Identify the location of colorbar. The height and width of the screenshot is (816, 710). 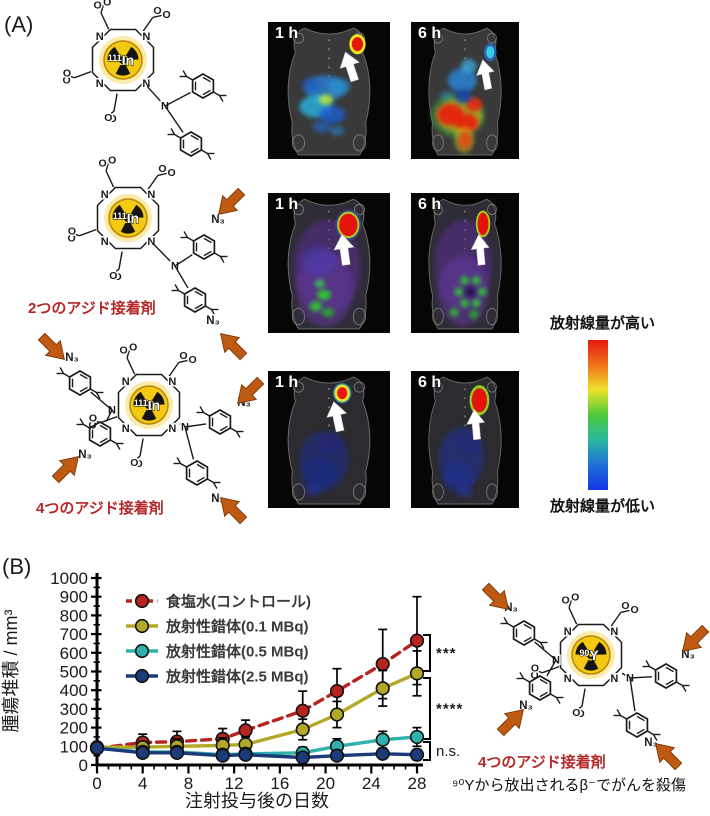
(598, 415).